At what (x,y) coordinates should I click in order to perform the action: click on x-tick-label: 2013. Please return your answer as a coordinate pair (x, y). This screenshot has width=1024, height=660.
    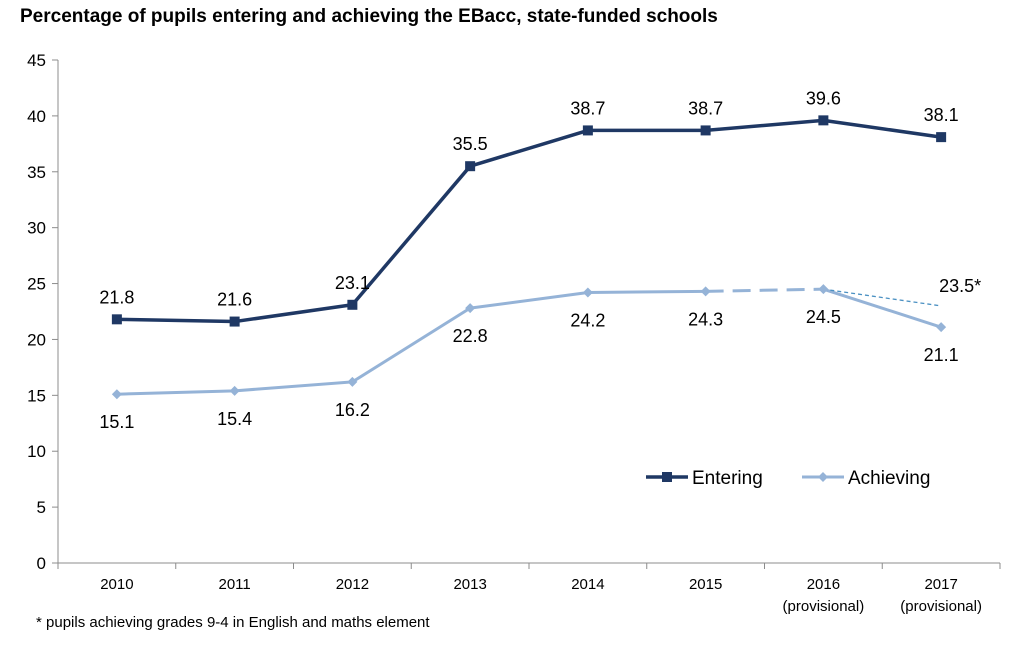
    Looking at the image, I should click on (469, 584).